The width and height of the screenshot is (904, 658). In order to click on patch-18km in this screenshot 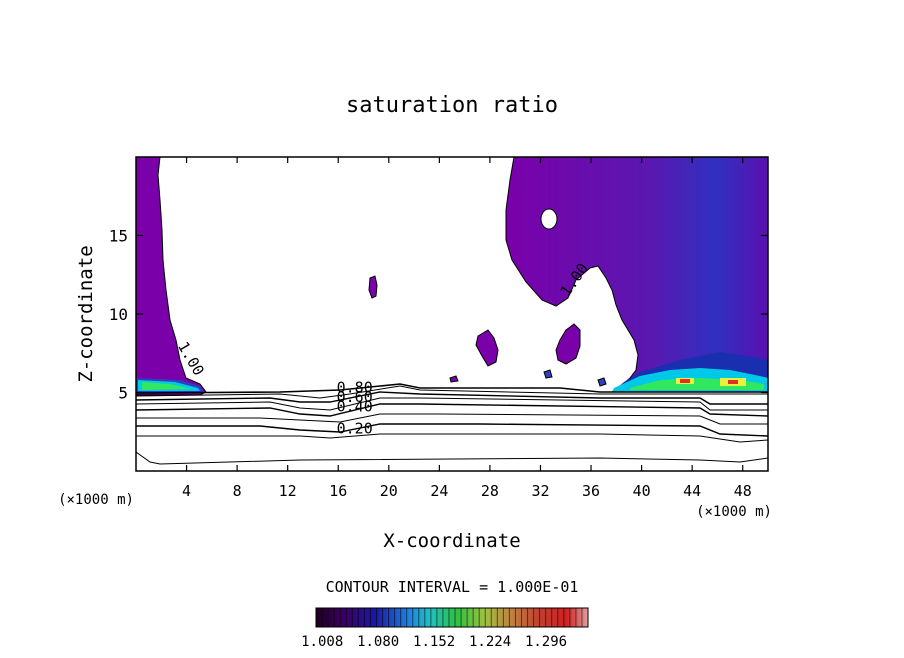, I will do `click(373, 287)`.